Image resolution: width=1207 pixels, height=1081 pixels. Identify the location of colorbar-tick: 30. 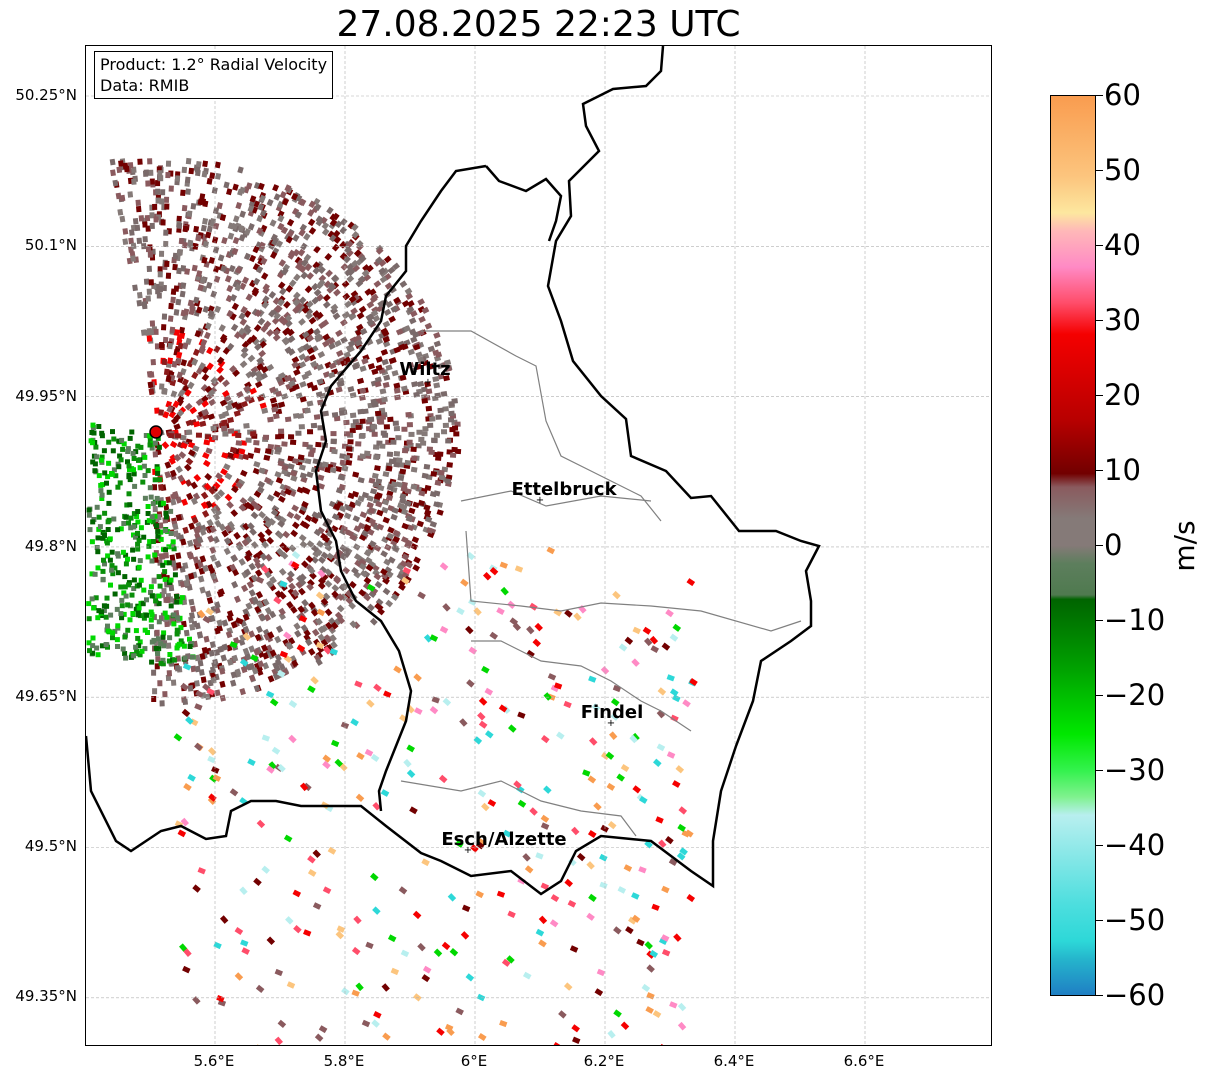
(1122, 320).